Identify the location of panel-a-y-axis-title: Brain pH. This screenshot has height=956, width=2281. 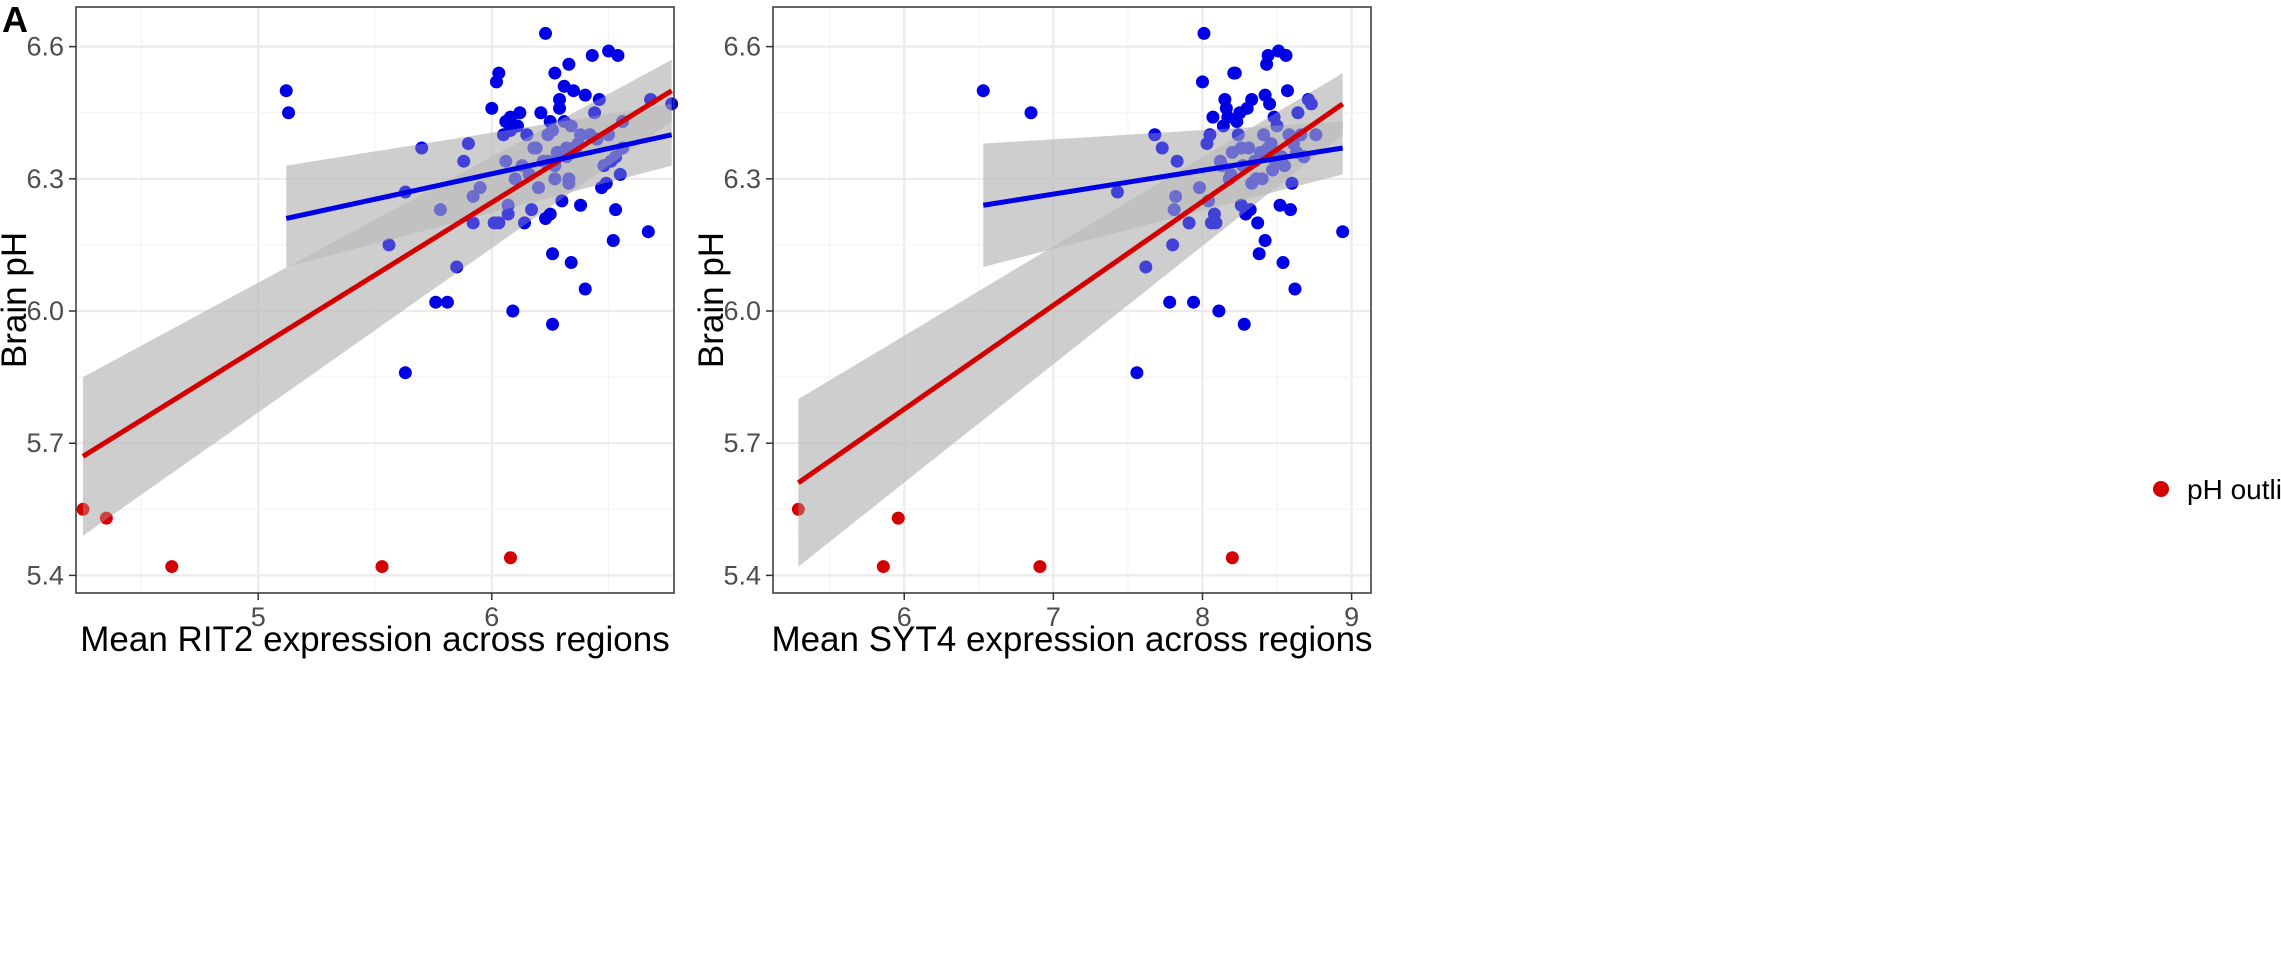
(17, 300).